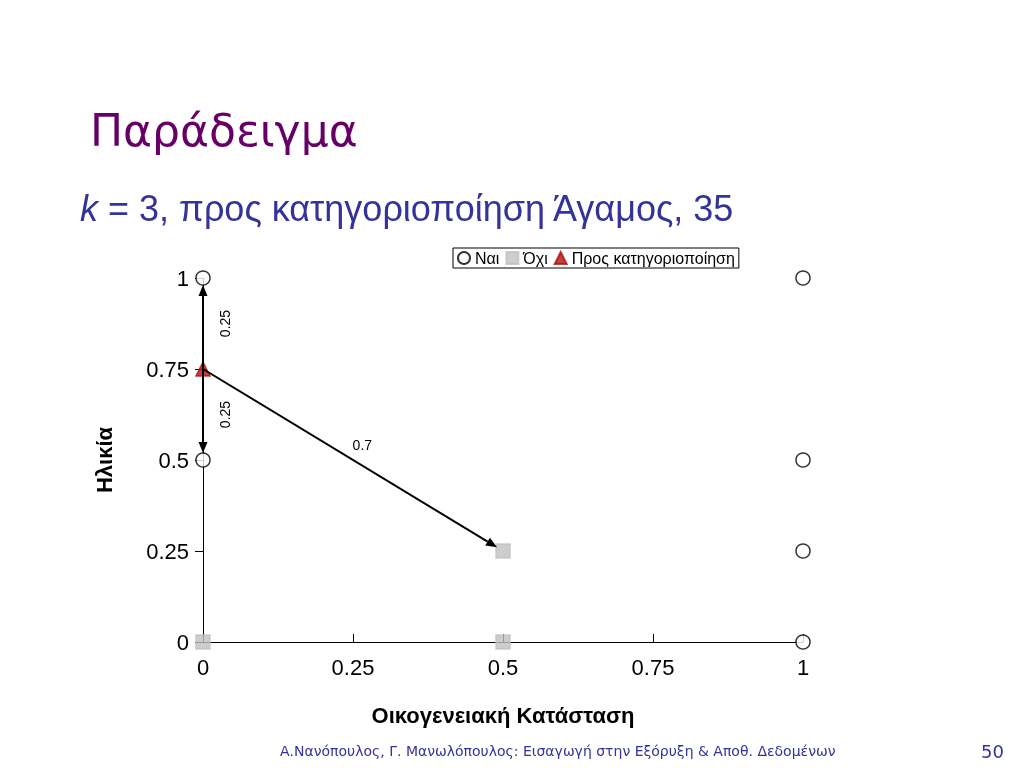  I want to click on legend-label: Προς κατηγοριοποίηση, so click(653, 258).